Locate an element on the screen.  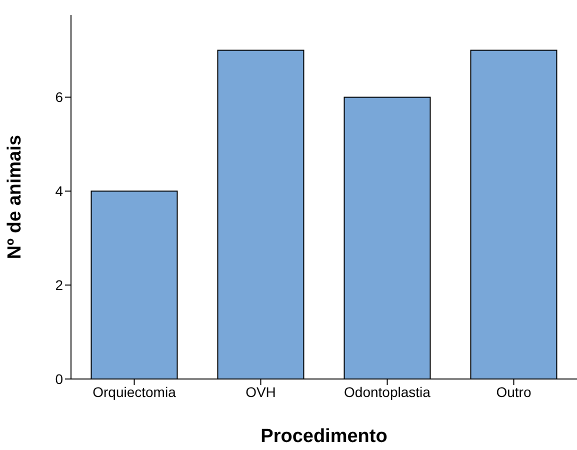
y-tick-label: 4 is located at coordinates (59, 191).